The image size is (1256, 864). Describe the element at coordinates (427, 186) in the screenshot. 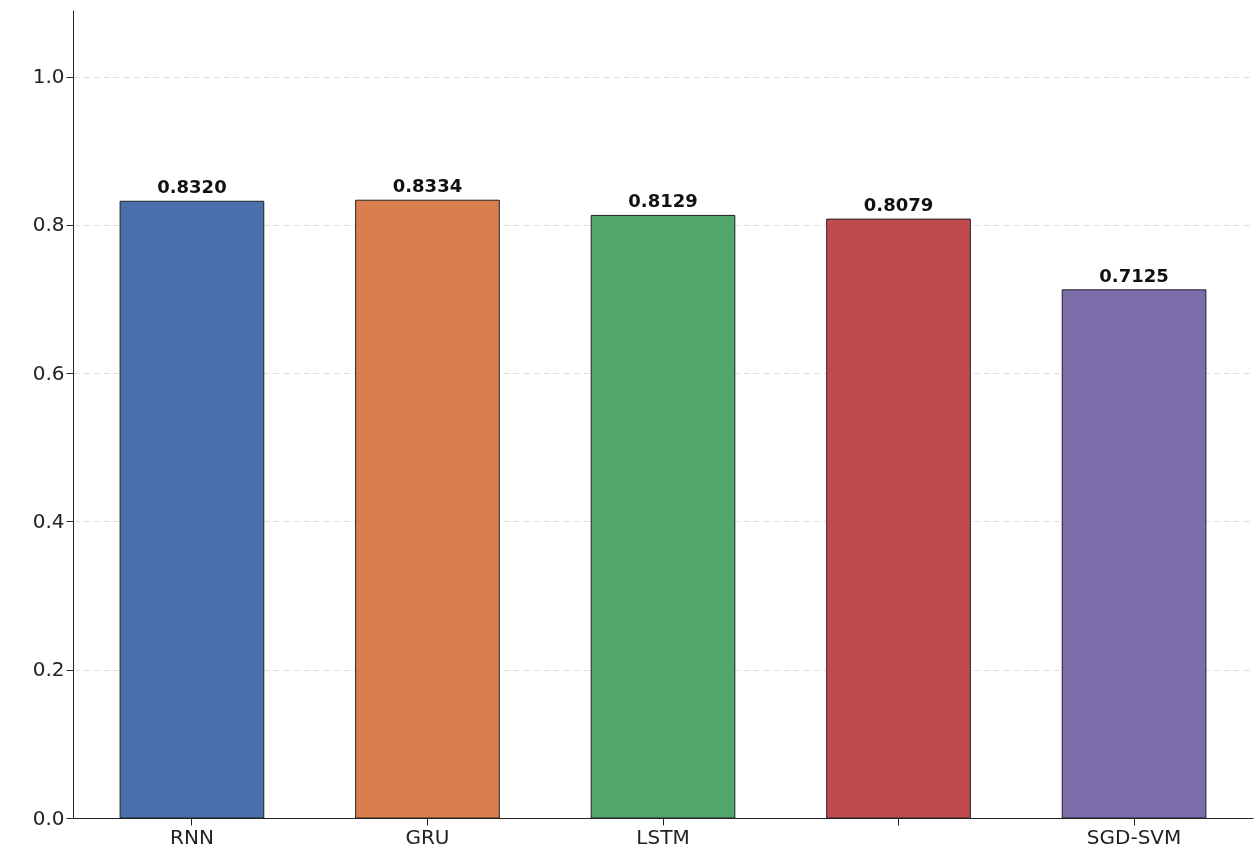

I see `data-label: 0.8334` at that location.